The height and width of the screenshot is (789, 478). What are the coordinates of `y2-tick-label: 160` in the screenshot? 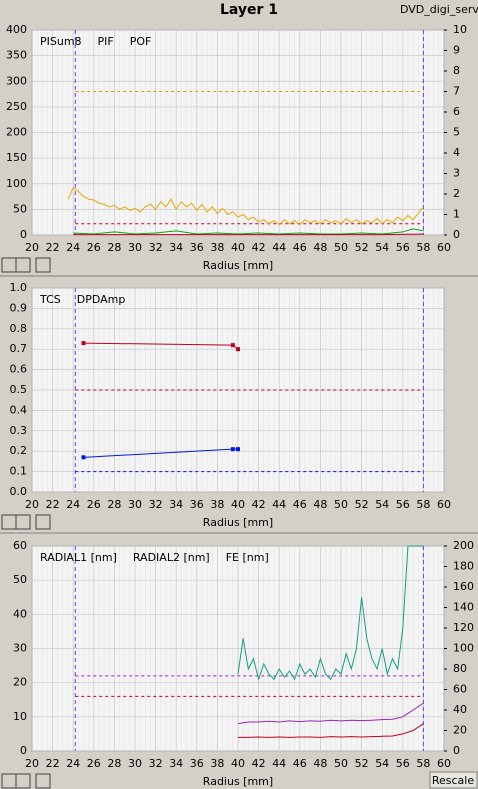 It's located at (463, 586).